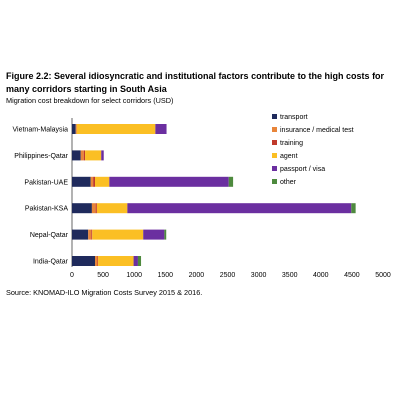  I want to click on bar-india-qatar-insurance-medical-test, so click(96, 261).